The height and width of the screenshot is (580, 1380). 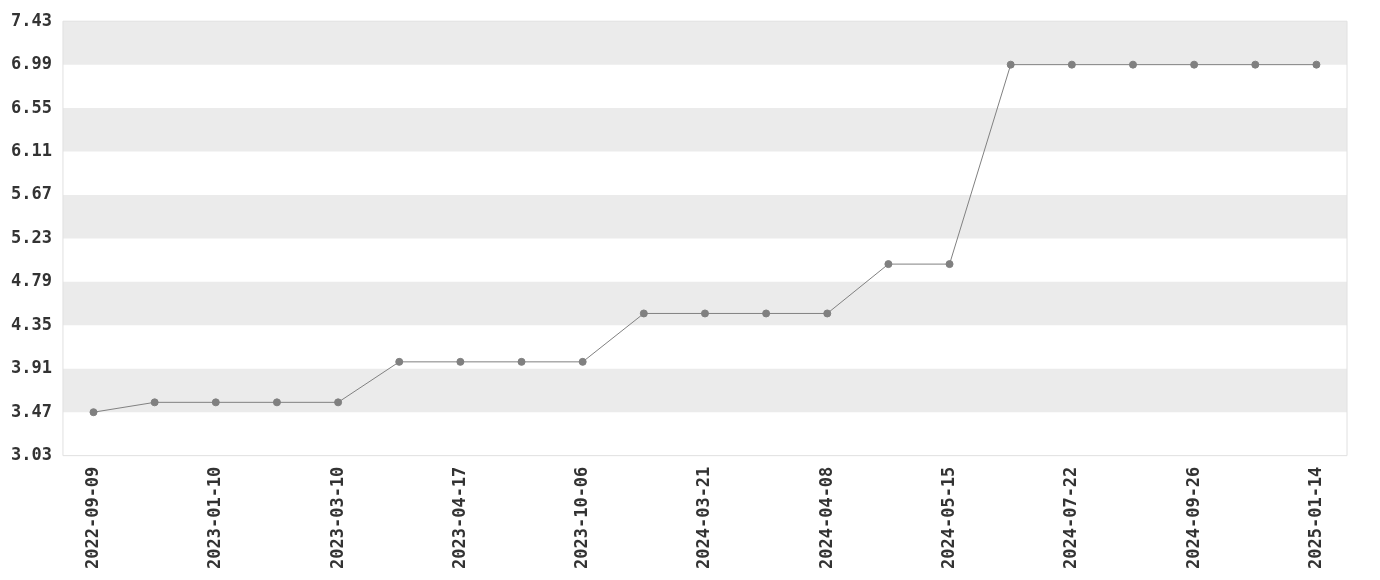 I want to click on x-tick-label: 2025-01-14, so click(x=1314, y=518).